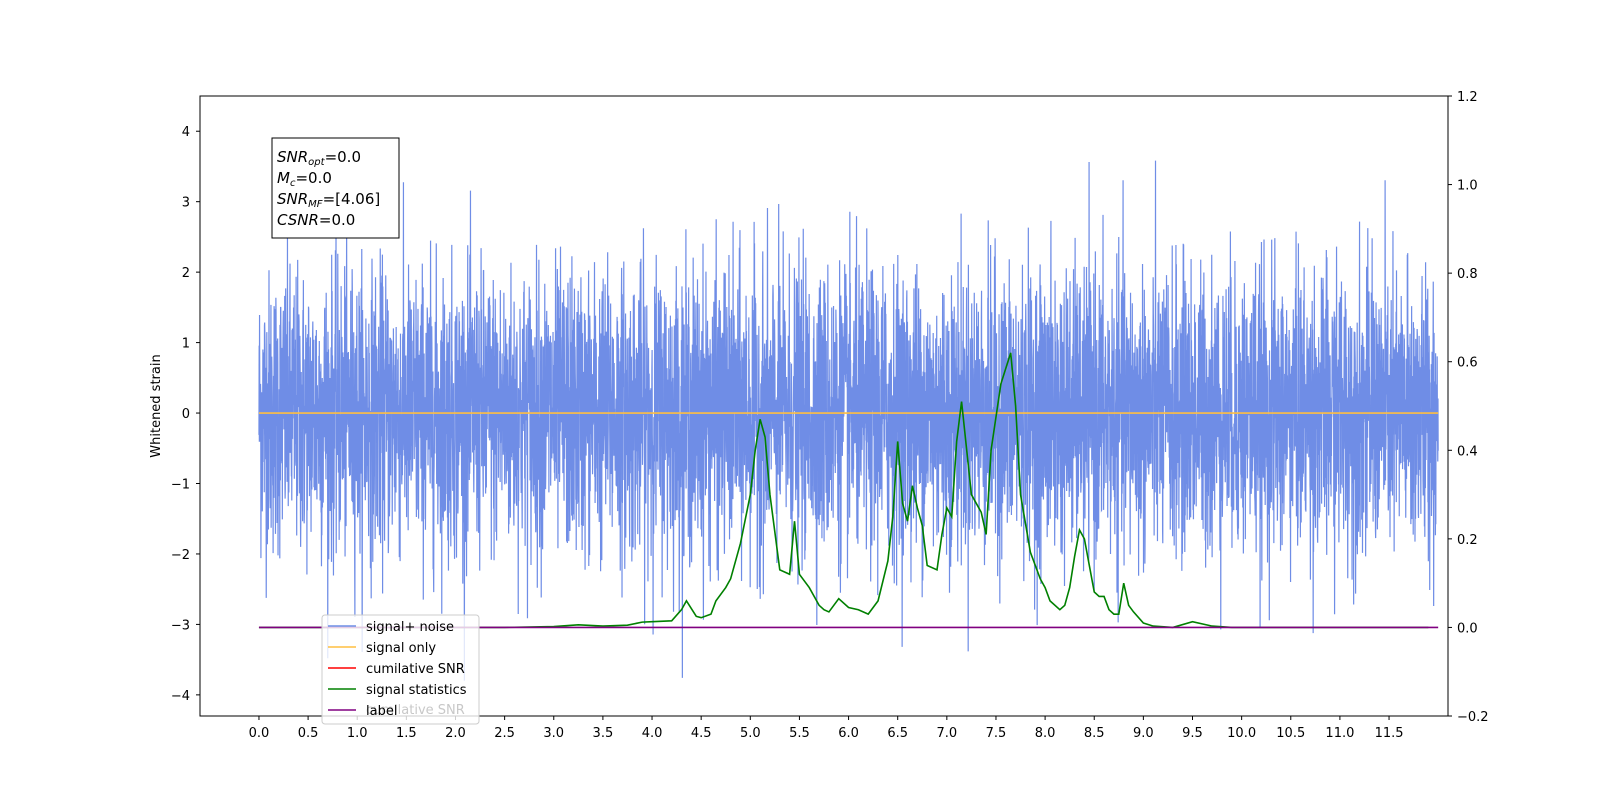 The width and height of the screenshot is (1600, 800). Describe the element at coordinates (328, 200) in the screenshot. I see `annotation-line: SNRMF=[4.06]` at that location.